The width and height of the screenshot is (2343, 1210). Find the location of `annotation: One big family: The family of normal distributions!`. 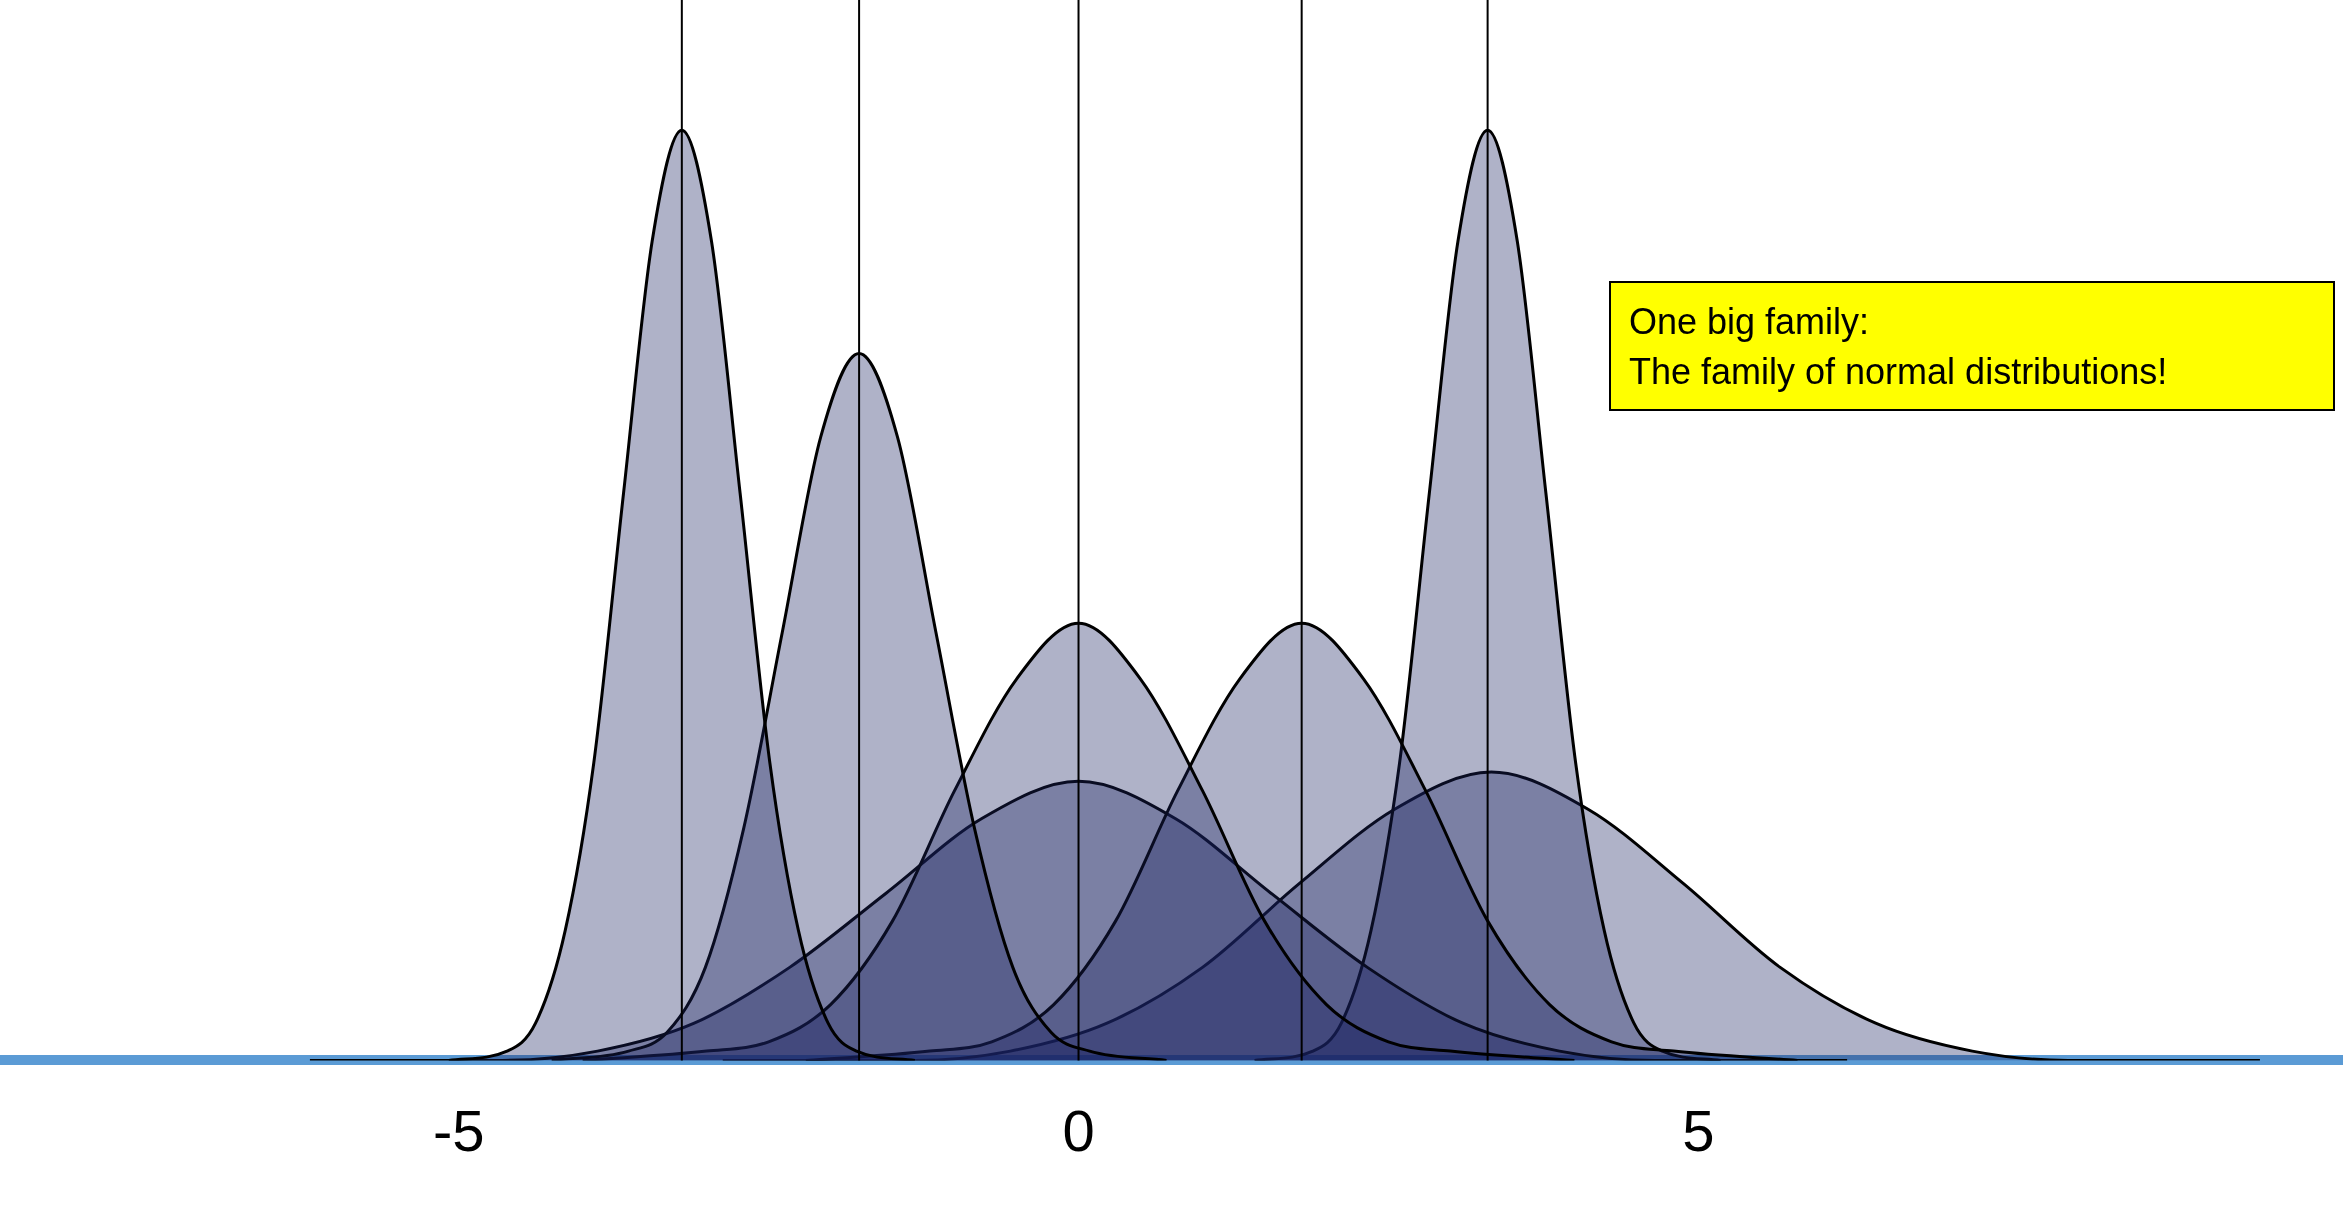

annotation: One big family: The family of normal distributions! is located at coordinates (1898, 347).